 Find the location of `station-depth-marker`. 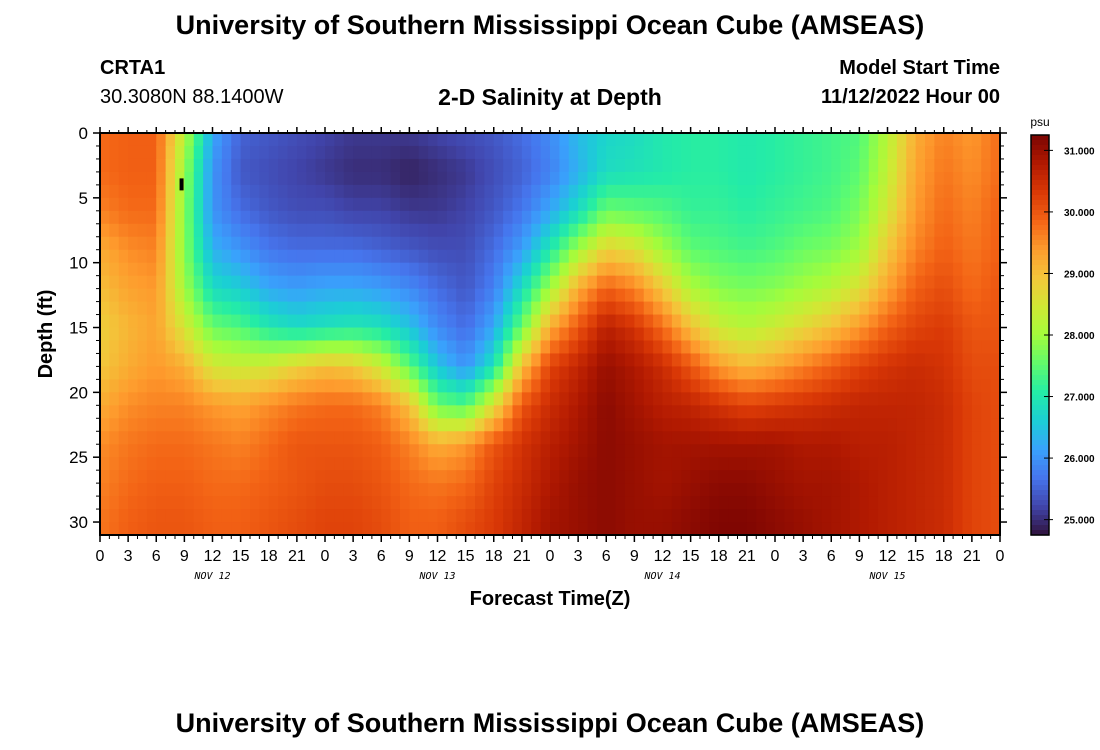

station-depth-marker is located at coordinates (181, 184).